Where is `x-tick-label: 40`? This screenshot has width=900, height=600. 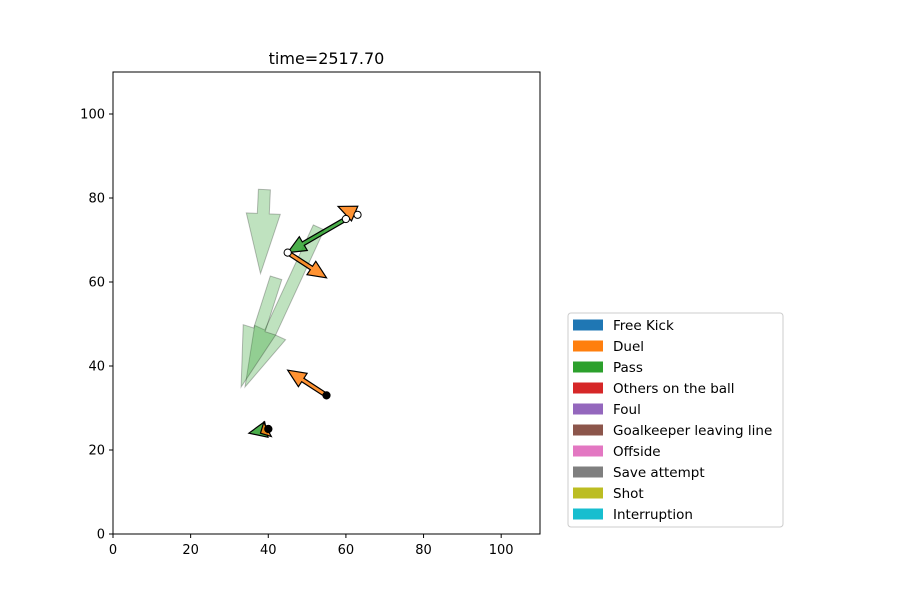 x-tick-label: 40 is located at coordinates (268, 550).